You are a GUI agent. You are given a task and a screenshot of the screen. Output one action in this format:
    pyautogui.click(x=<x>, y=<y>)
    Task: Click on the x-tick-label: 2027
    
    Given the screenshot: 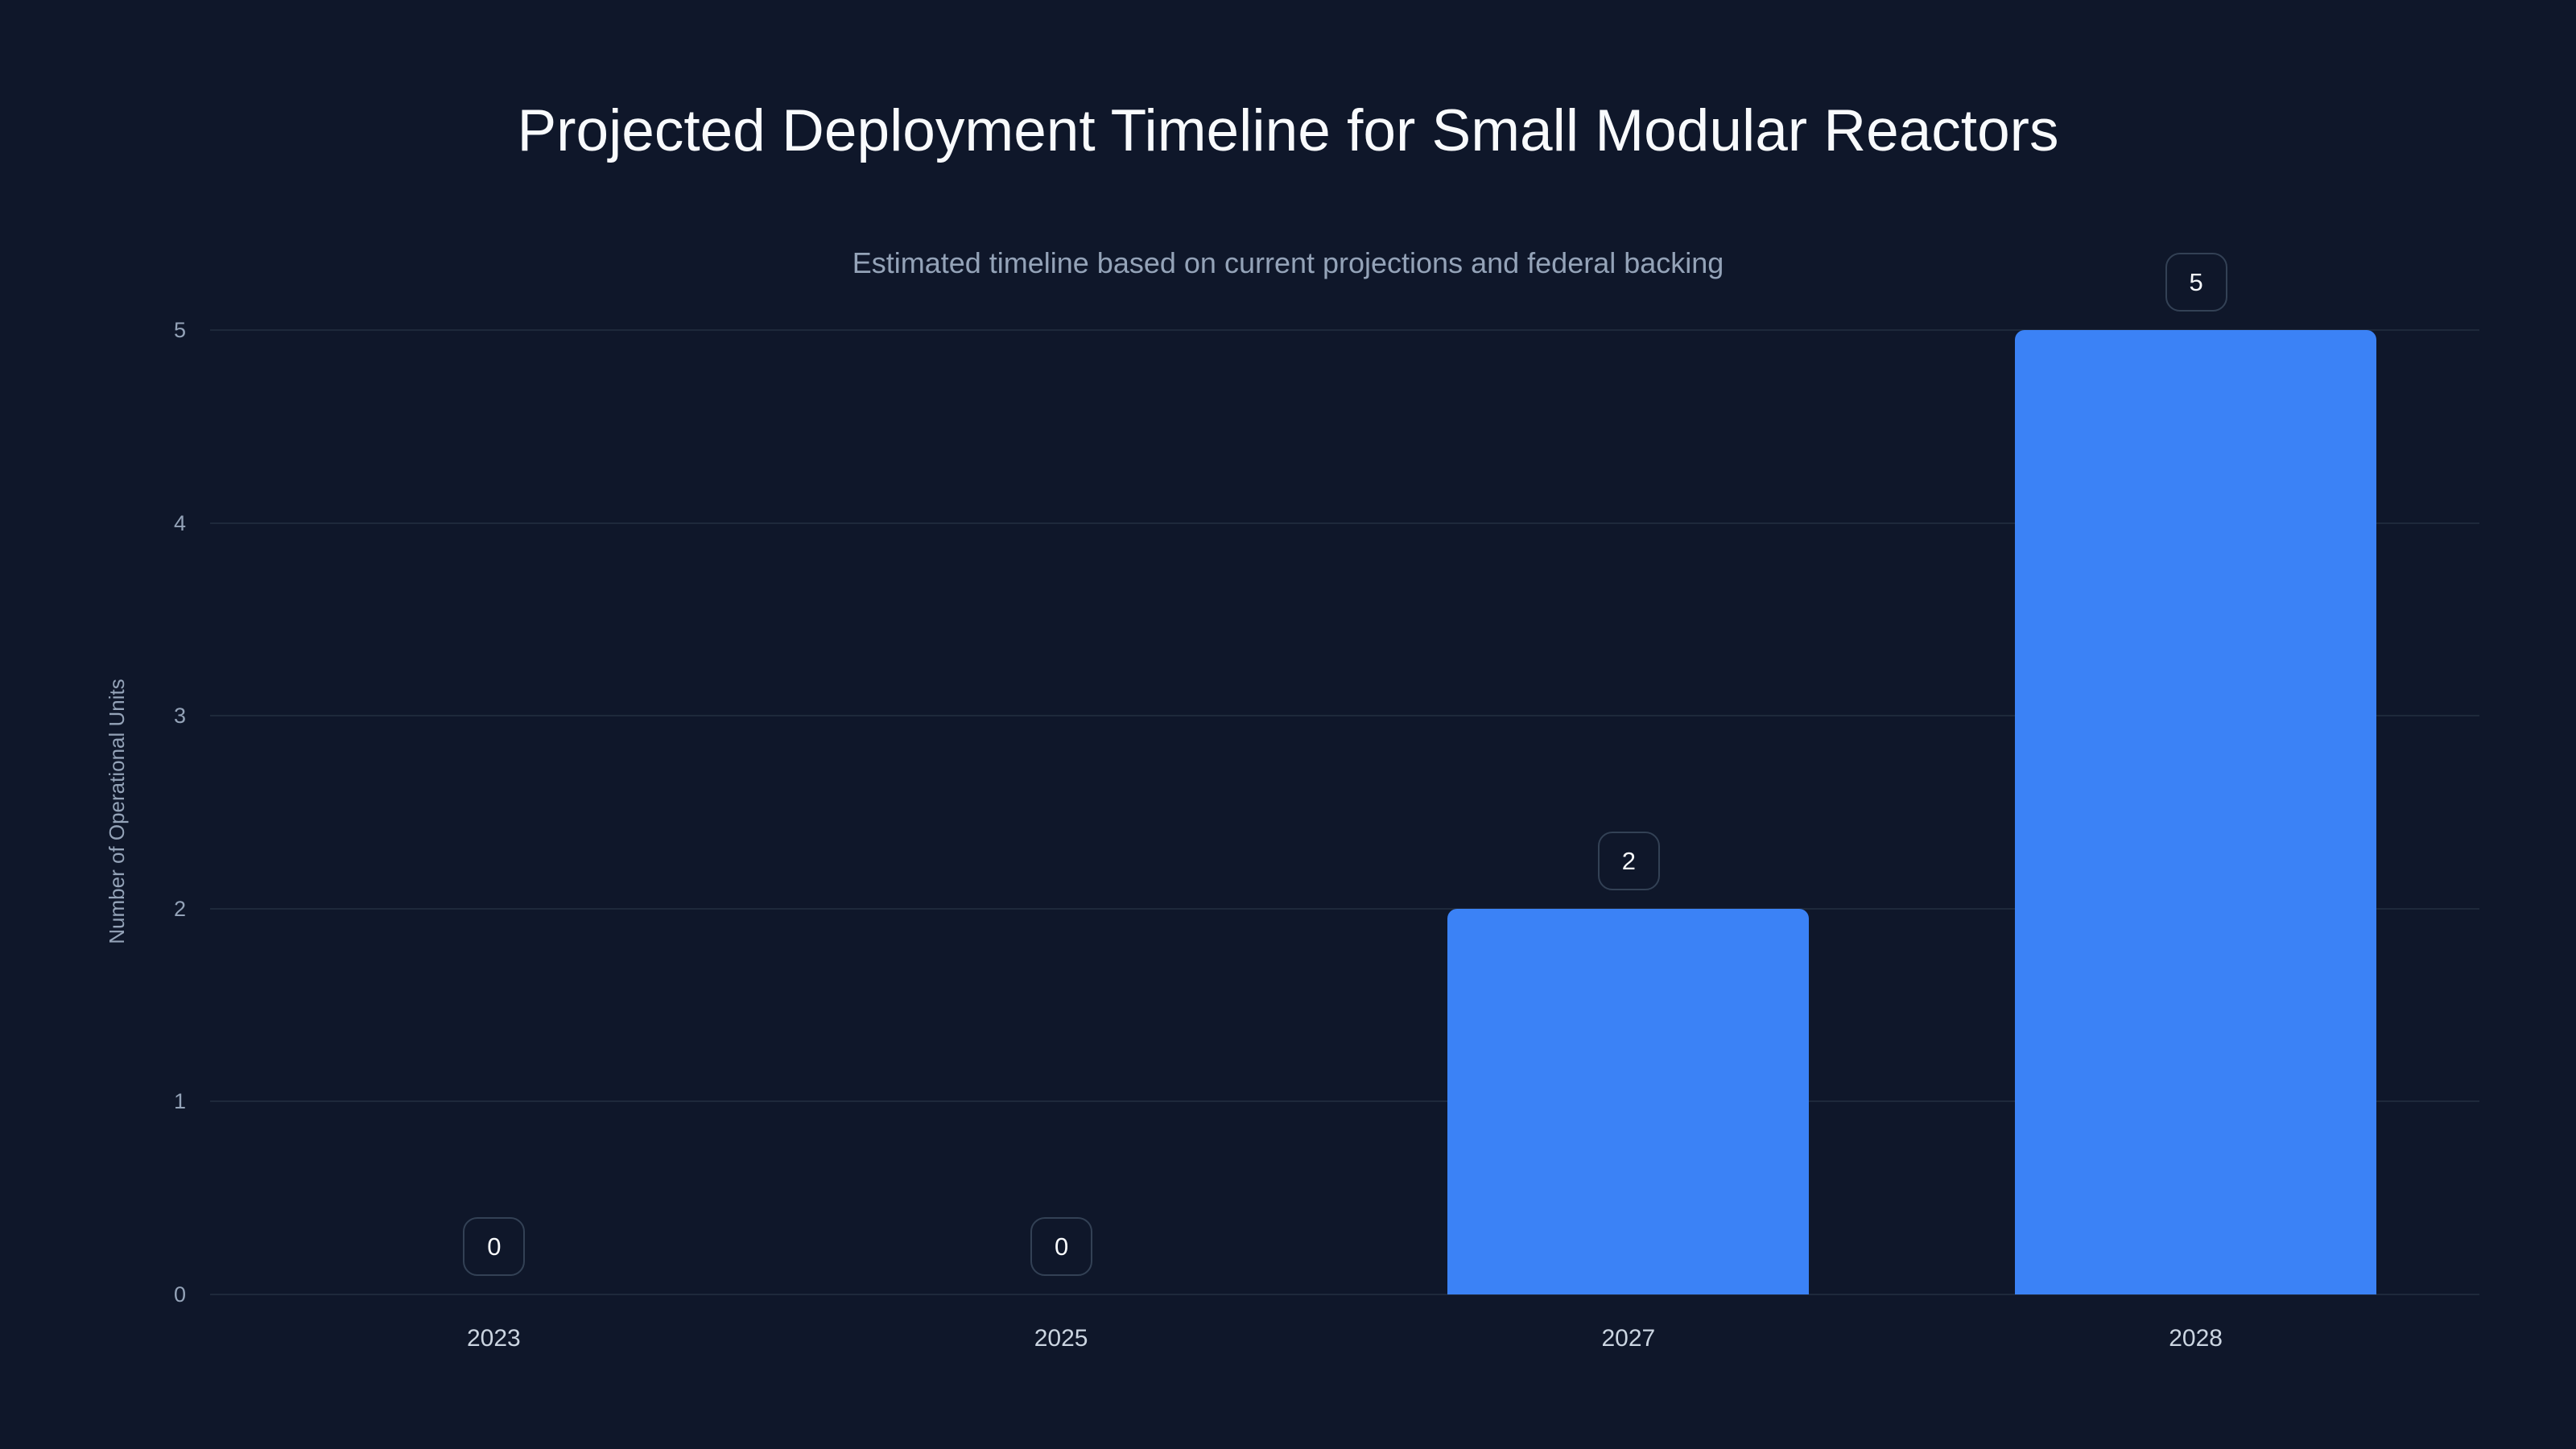 What is the action you would take?
    pyautogui.click(x=1628, y=1338)
    